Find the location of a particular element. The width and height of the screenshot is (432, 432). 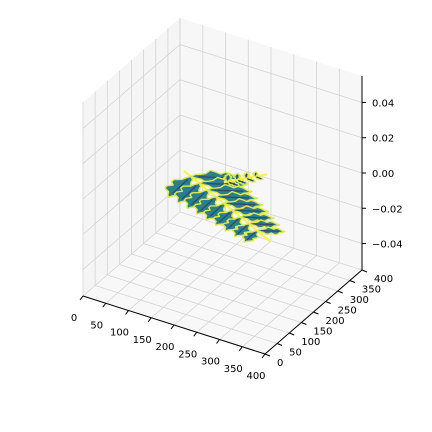

x-tick-label: 150 is located at coordinates (142, 340).